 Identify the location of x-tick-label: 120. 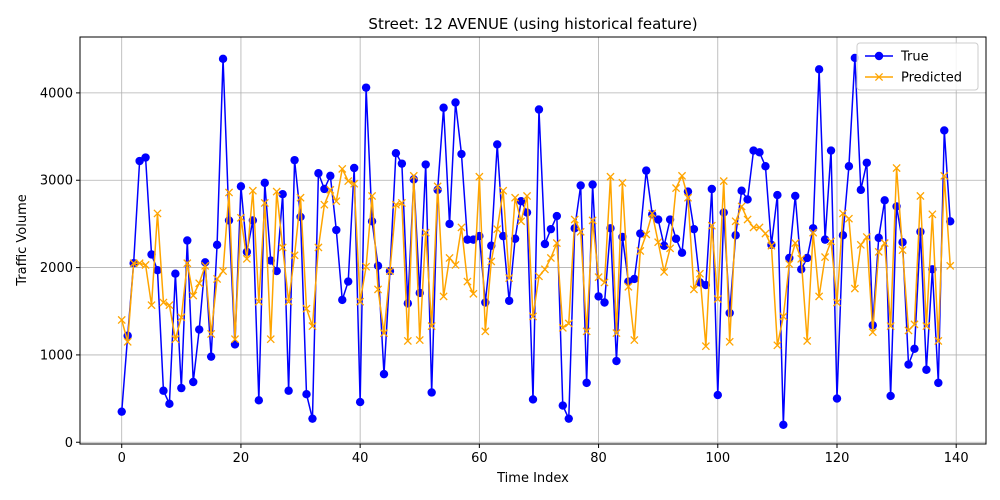
(837, 458).